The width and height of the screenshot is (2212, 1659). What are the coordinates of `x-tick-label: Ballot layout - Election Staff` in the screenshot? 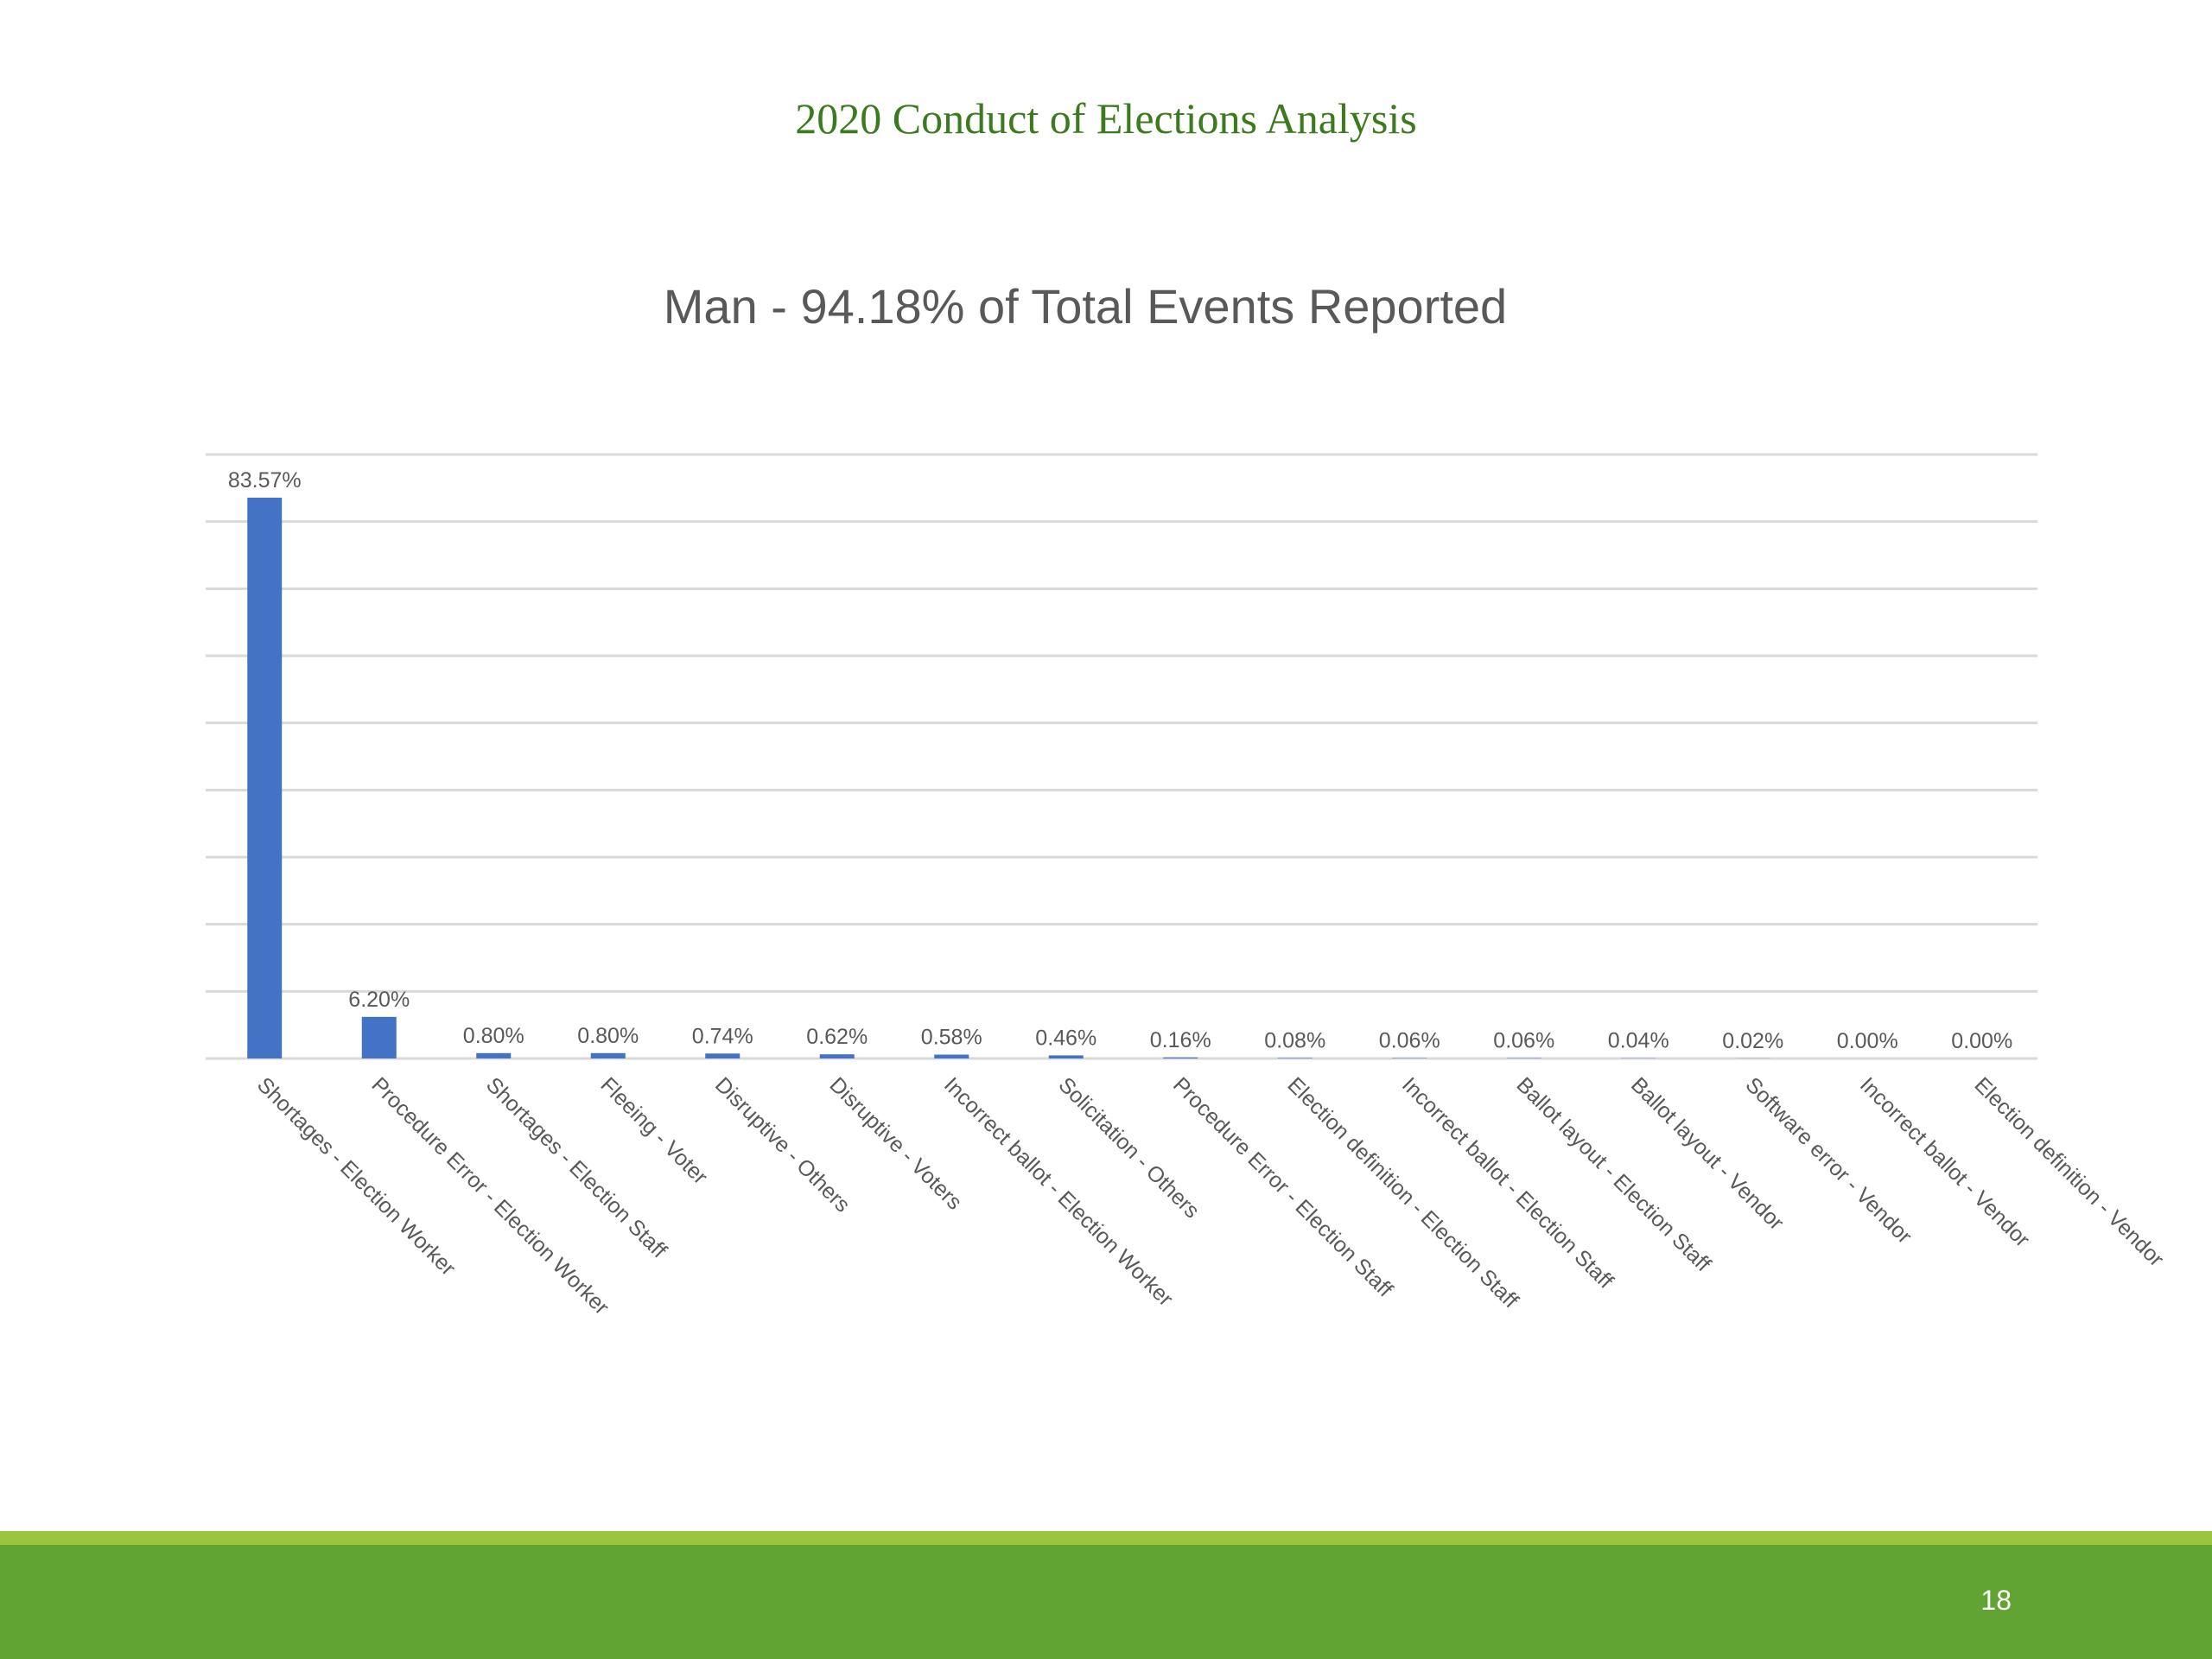 It's located at (1614, 1174).